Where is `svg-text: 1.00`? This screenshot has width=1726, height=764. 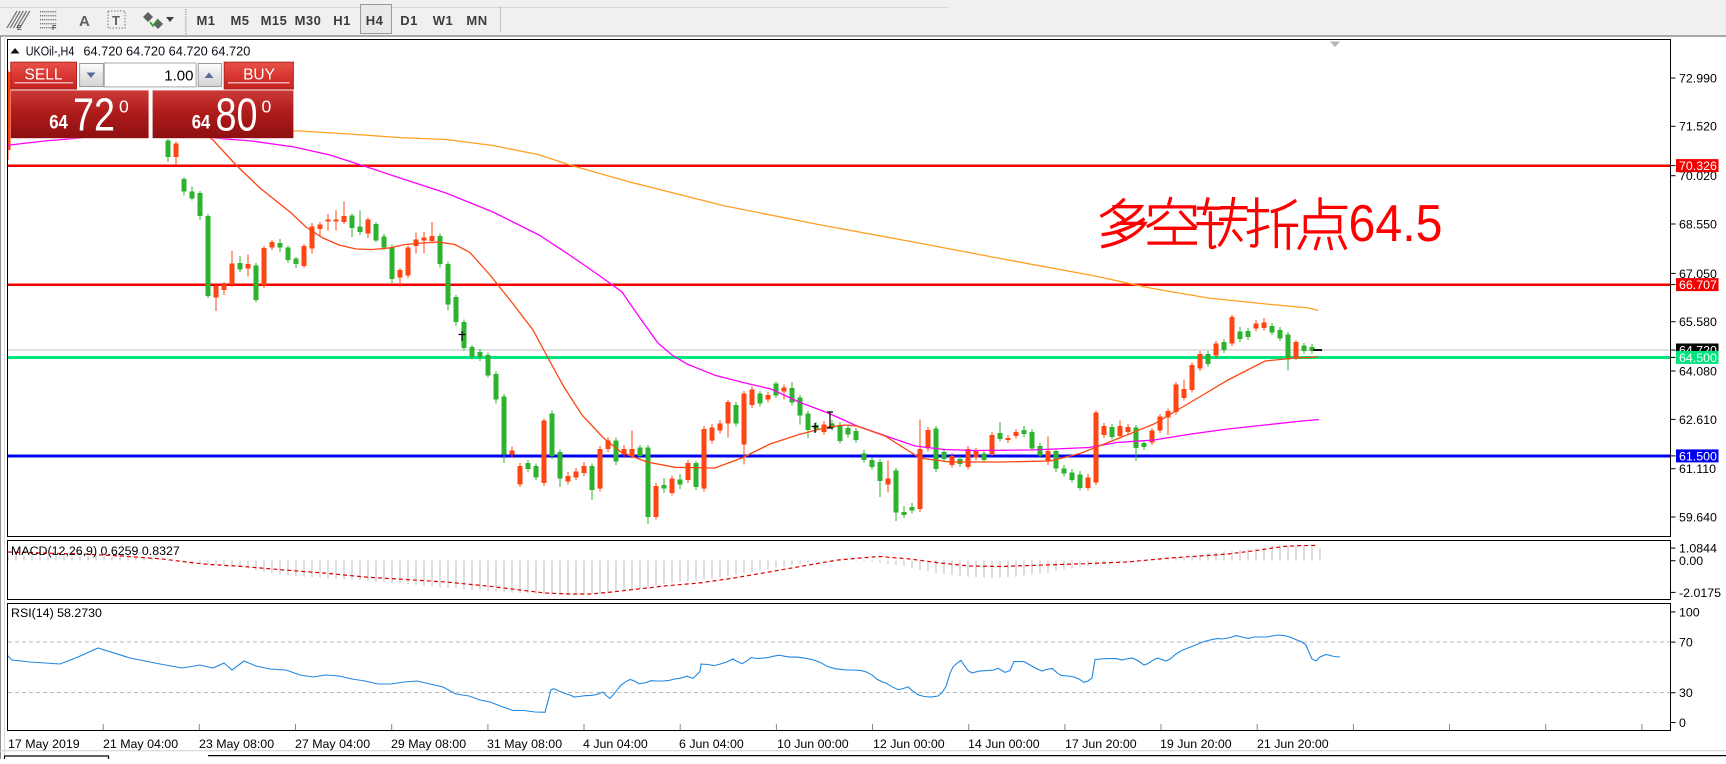
svg-text: 1.00 is located at coordinates (178, 76).